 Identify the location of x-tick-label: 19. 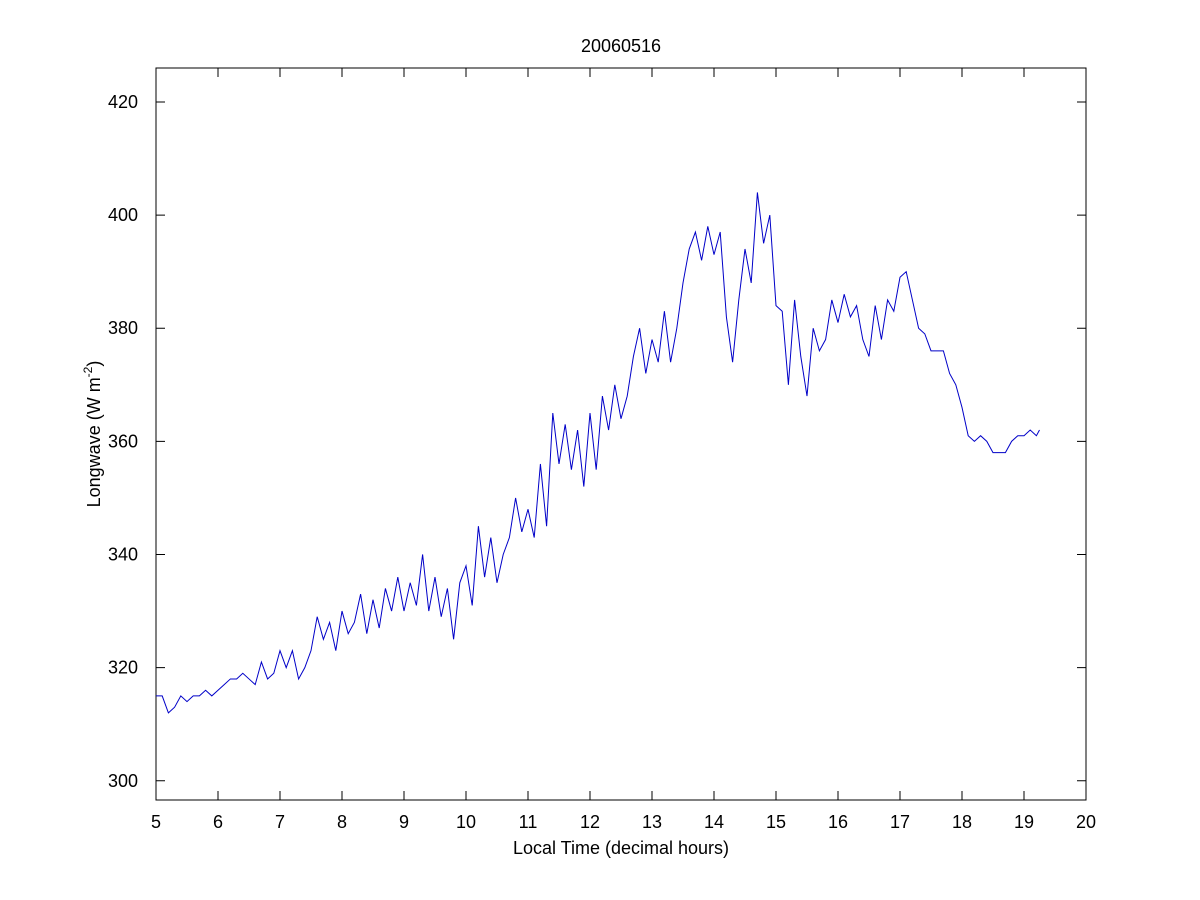
(1024, 822).